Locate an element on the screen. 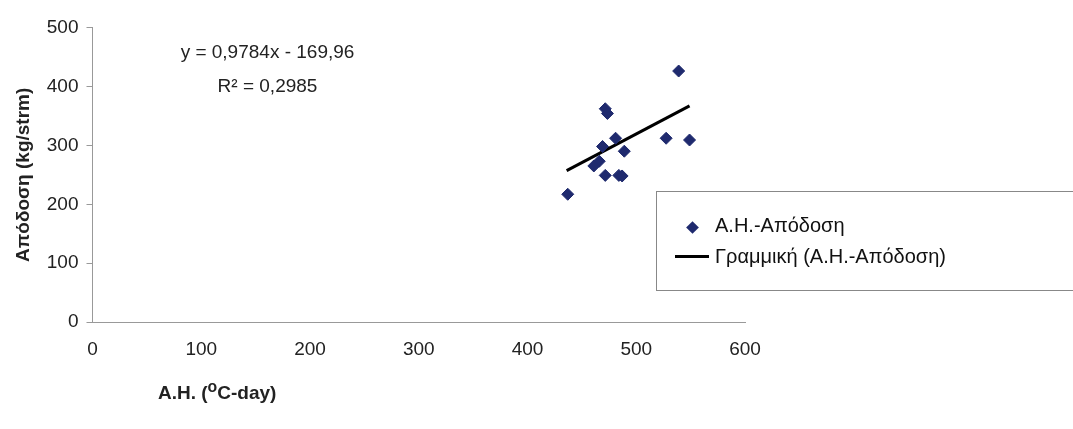 This screenshot has width=1073, height=429. x-axis-title: A.H. ($^{o}$C-day) is located at coordinates (217, 391).